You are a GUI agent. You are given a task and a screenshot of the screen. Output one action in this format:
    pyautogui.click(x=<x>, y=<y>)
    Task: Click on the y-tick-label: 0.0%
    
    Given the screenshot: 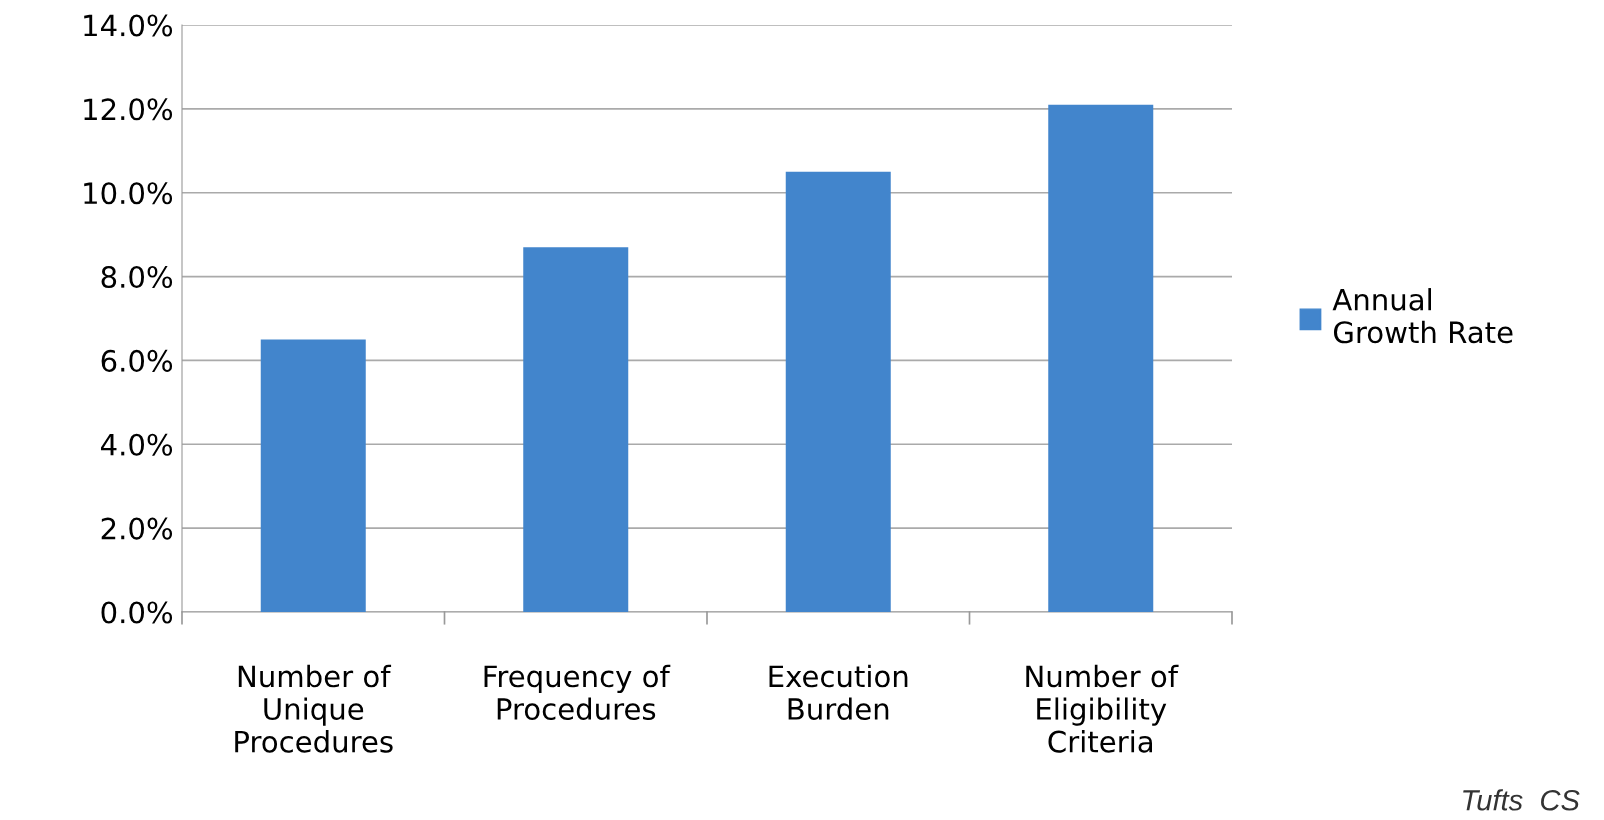 What is the action you would take?
    pyautogui.click(x=137, y=612)
    